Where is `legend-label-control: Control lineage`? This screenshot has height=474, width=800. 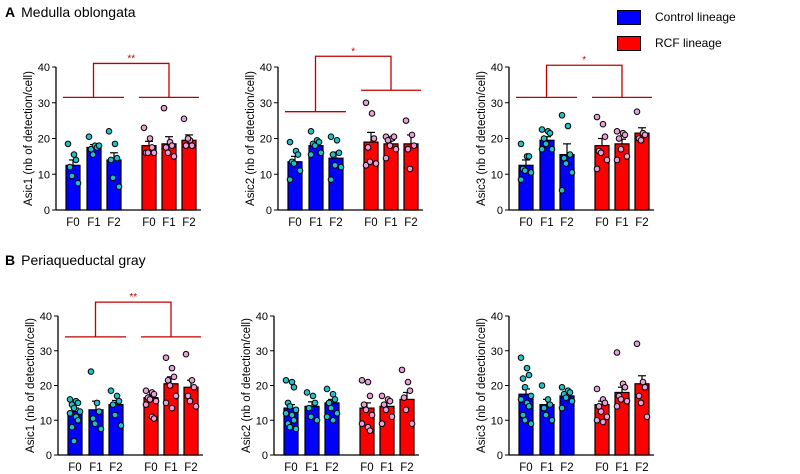 legend-label-control: Control lineage is located at coordinates (695, 17).